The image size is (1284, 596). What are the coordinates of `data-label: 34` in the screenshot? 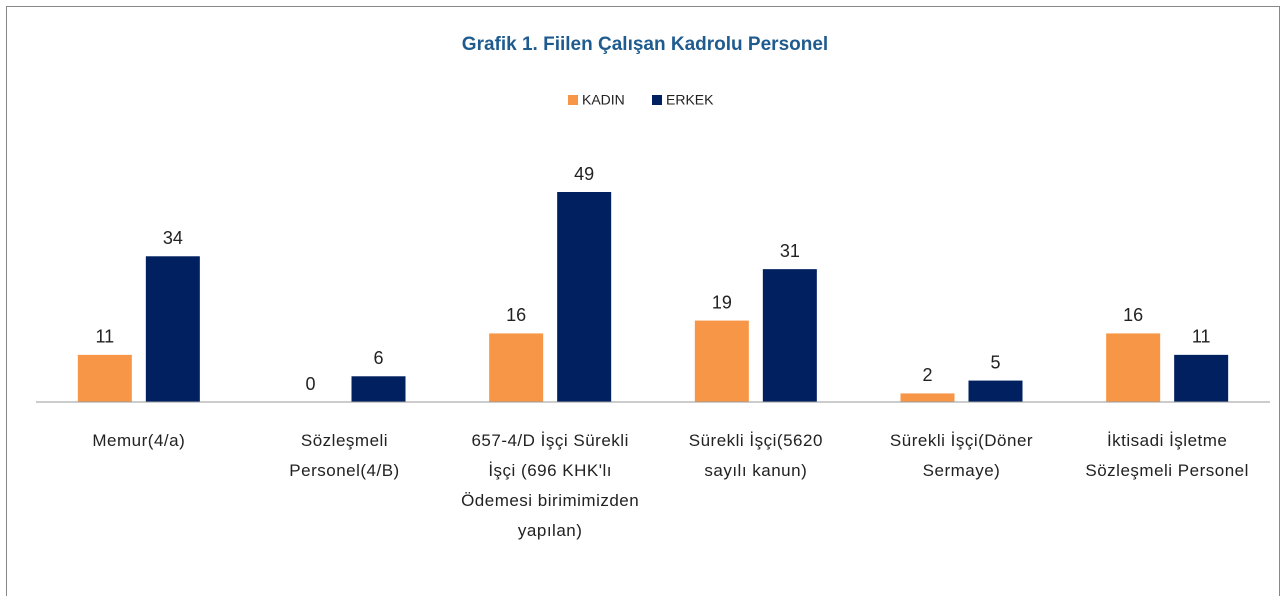 It's located at (173, 238).